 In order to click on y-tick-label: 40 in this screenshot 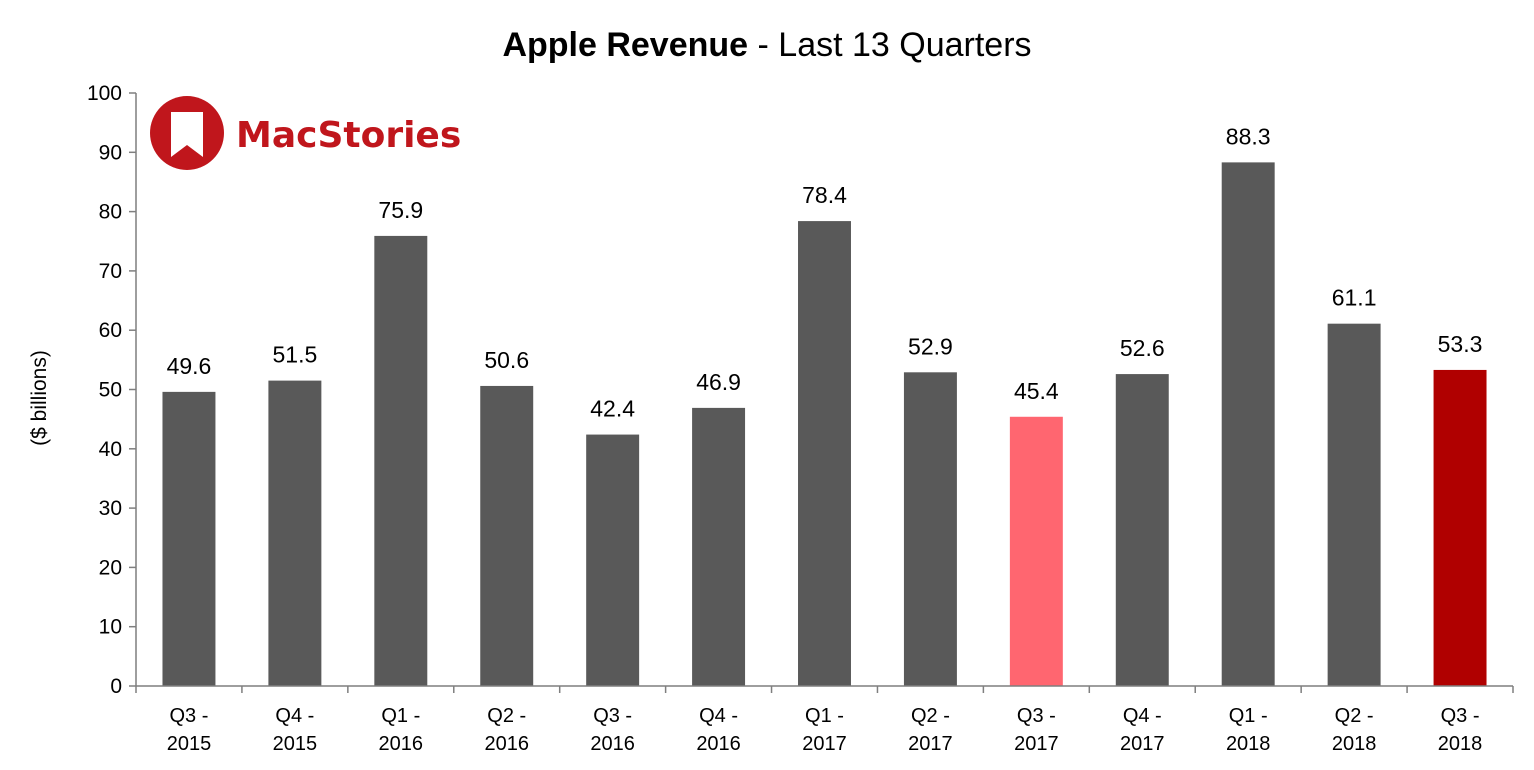, I will do `click(110, 449)`.